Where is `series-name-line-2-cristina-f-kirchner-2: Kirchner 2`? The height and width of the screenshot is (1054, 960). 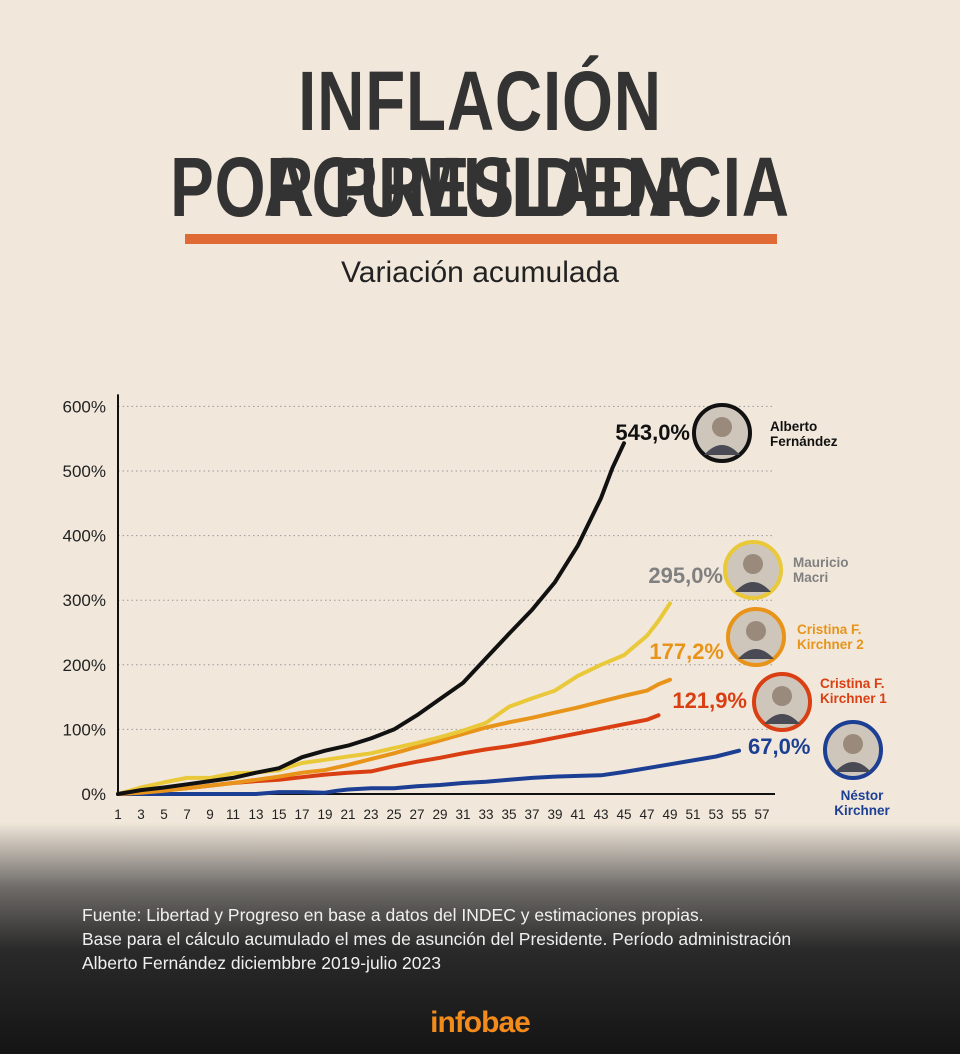 series-name-line-2-cristina-f-kirchner-2: Kirchner 2 is located at coordinates (830, 644).